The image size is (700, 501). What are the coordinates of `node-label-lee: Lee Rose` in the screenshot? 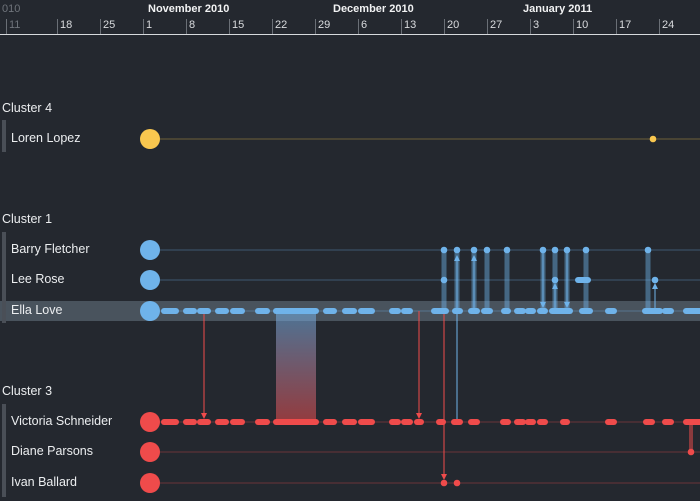 It's located at (38, 279).